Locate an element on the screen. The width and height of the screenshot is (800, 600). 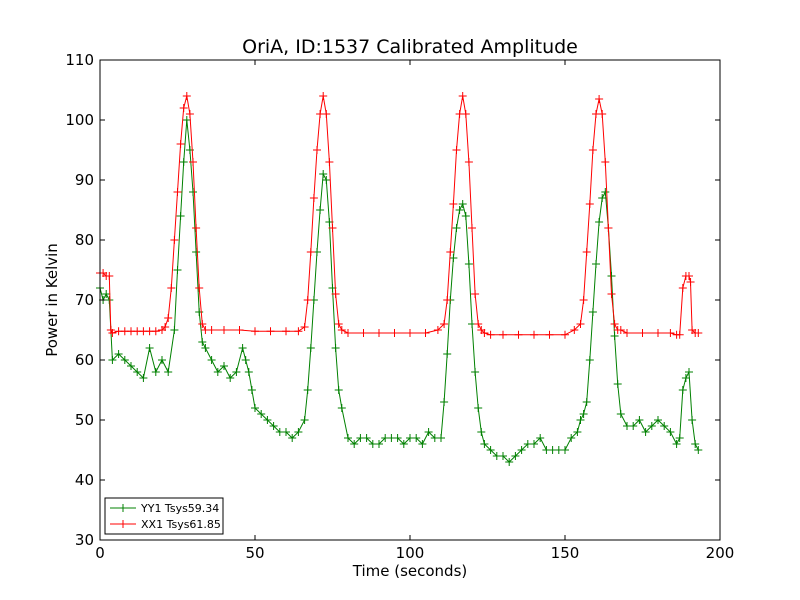
legend-box is located at coordinates (164, 516).